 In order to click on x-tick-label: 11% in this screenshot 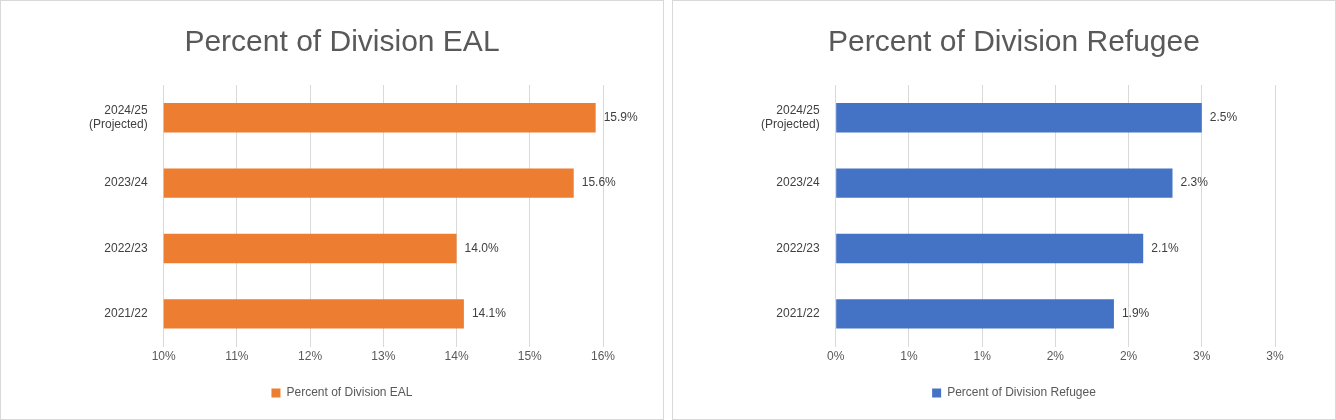, I will do `click(237, 356)`.